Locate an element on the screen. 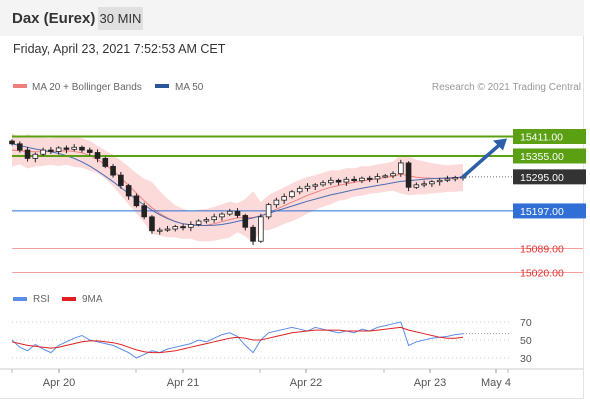  projection-arrow is located at coordinates (484, 158).